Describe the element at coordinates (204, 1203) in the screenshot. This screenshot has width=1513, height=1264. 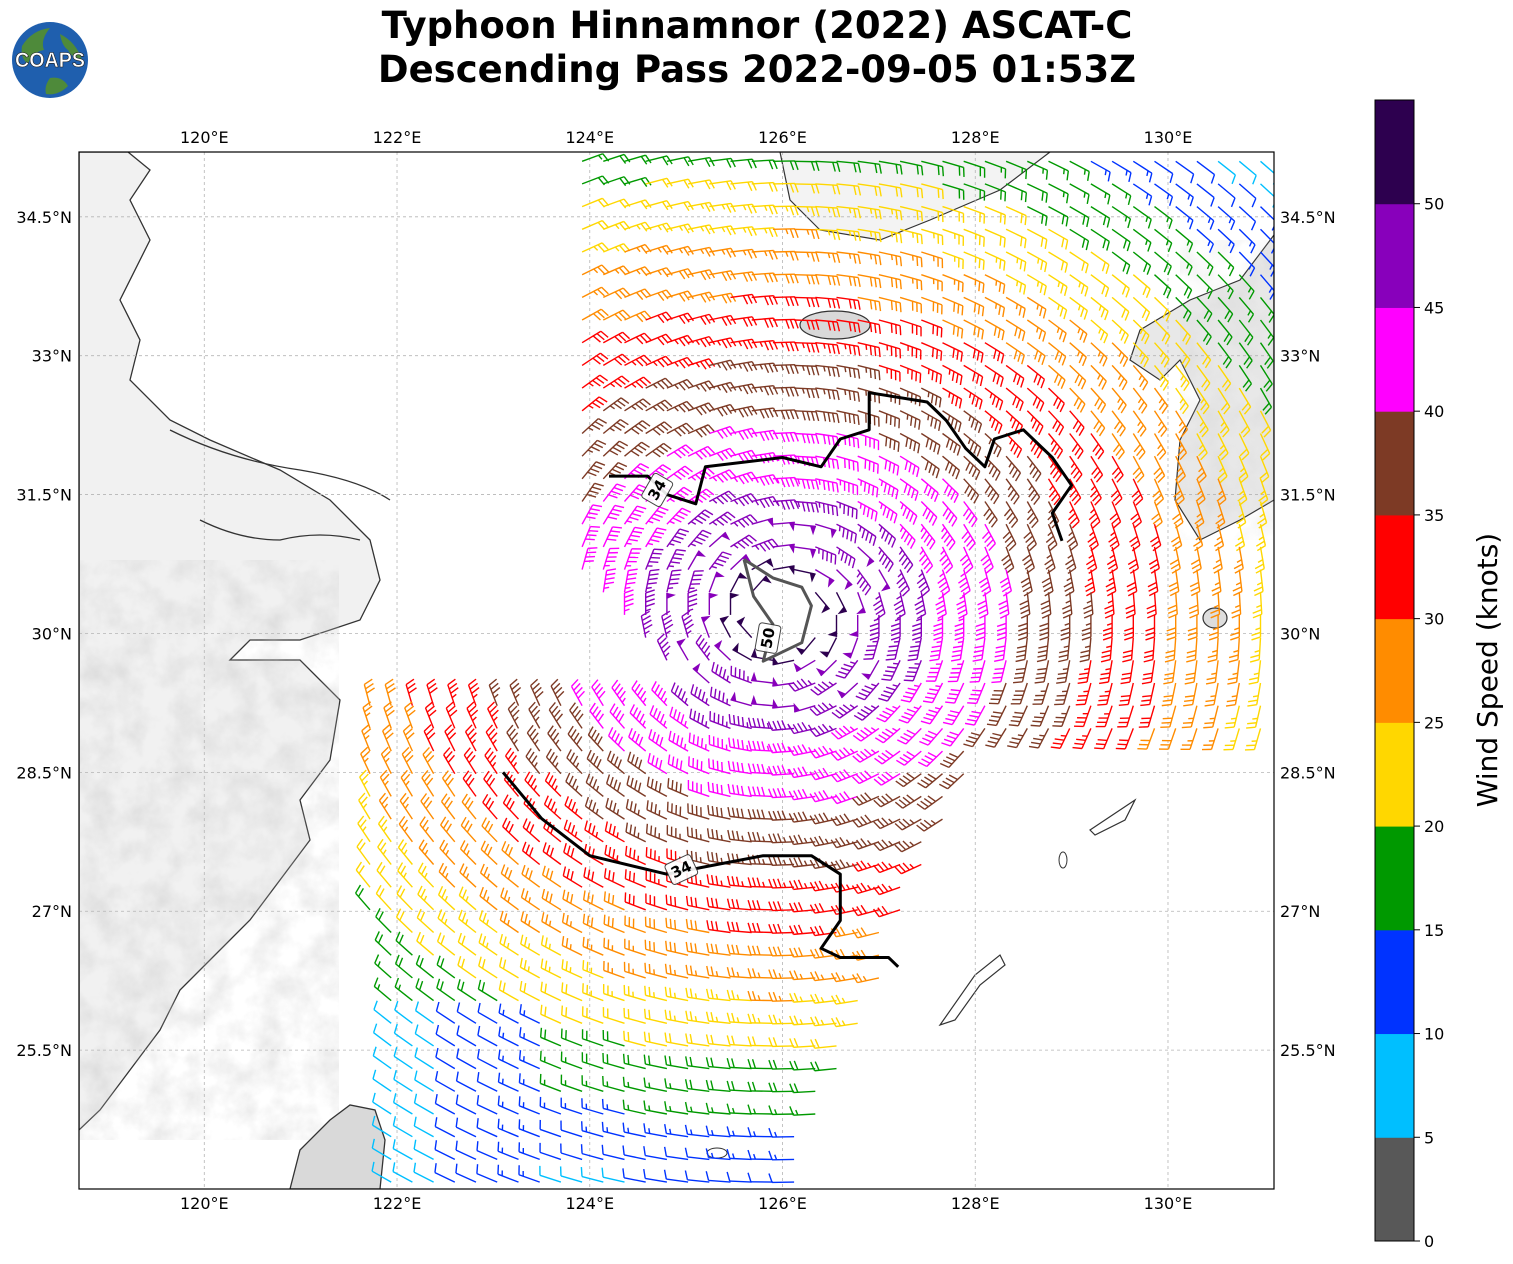
I see `lon-tick-label-bottom: 120°E` at that location.